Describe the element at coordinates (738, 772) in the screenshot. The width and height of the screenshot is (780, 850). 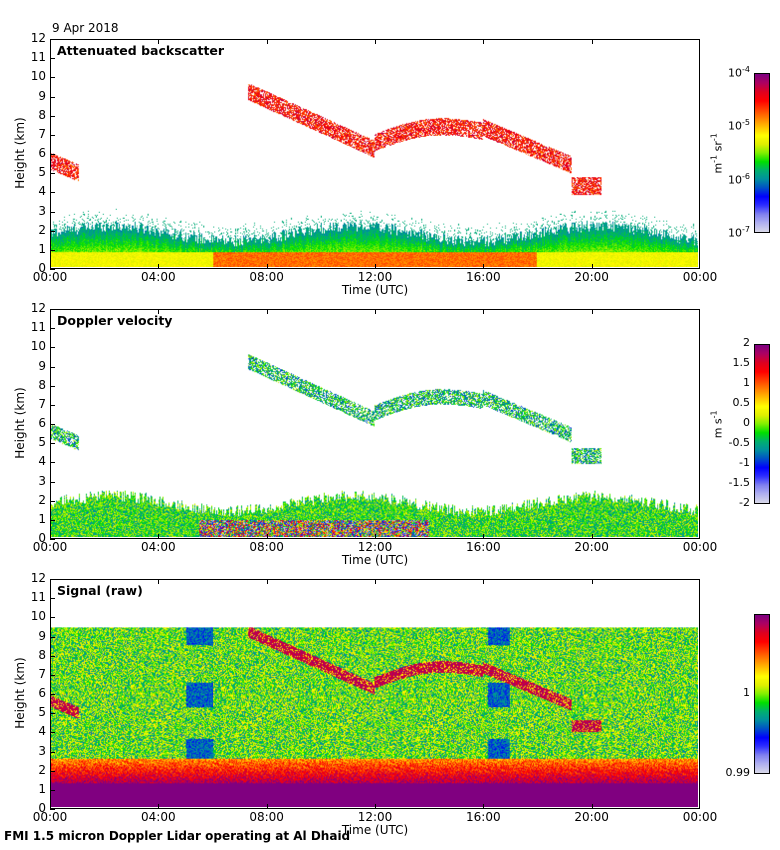
I see `colorbar-tick-label: 0.99` at that location.